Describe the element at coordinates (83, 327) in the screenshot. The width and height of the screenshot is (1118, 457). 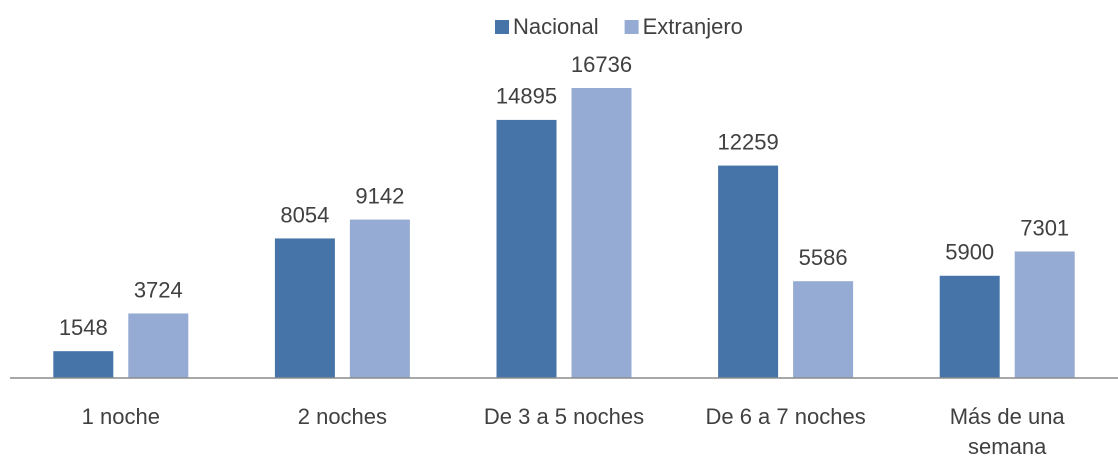
I see `value-label: 1548` at that location.